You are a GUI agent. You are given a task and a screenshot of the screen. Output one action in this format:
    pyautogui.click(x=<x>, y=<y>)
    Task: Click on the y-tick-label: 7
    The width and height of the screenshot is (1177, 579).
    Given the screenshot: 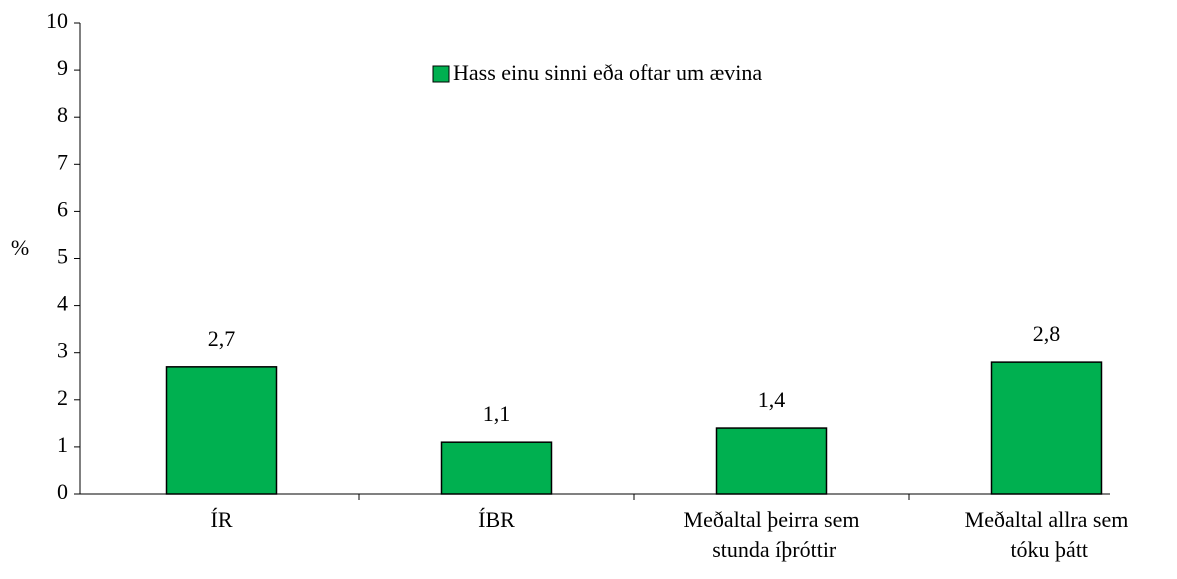 What is the action you would take?
    pyautogui.click(x=62, y=161)
    